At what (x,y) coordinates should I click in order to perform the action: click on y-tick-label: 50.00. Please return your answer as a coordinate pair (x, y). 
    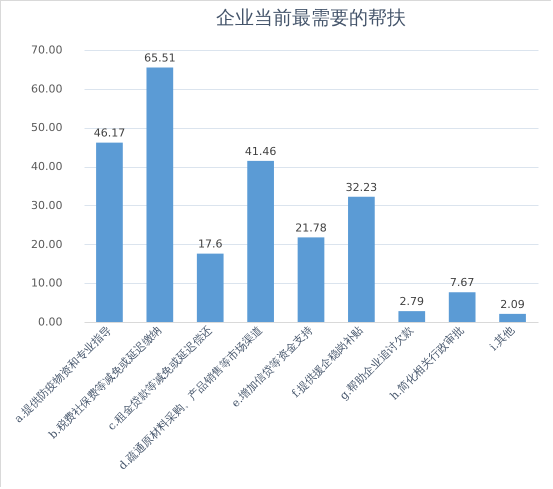
    Looking at the image, I should click on (46, 127).